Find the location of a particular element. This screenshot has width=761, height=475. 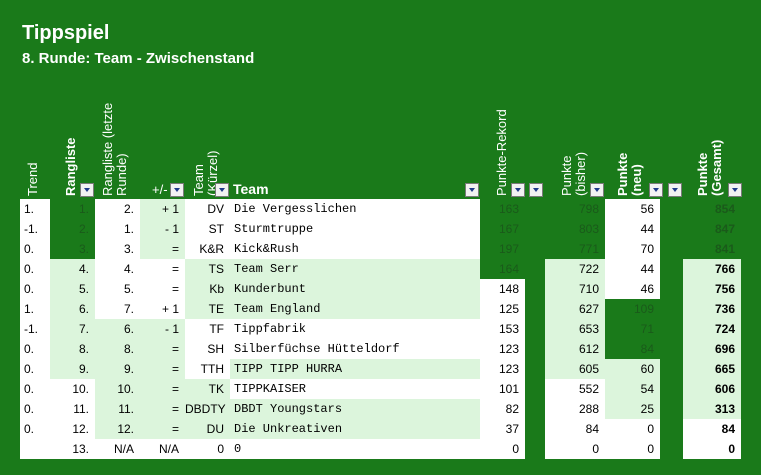

cell-team: DBDT Youngstars is located at coordinates (355, 409).